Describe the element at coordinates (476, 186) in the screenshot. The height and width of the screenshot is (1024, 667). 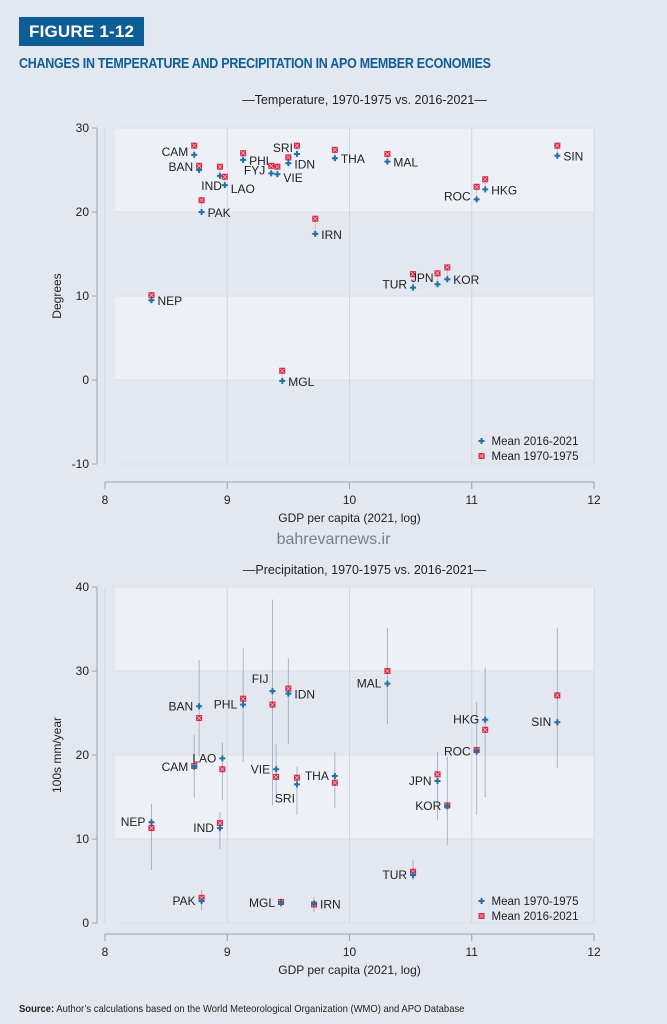
I see `marker-x-roc` at that location.